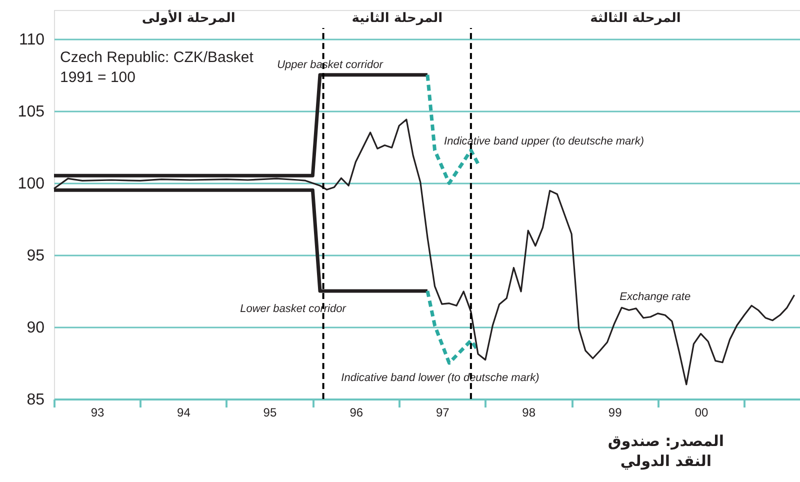  I want to click on x-tick-label: 00, so click(701, 413).